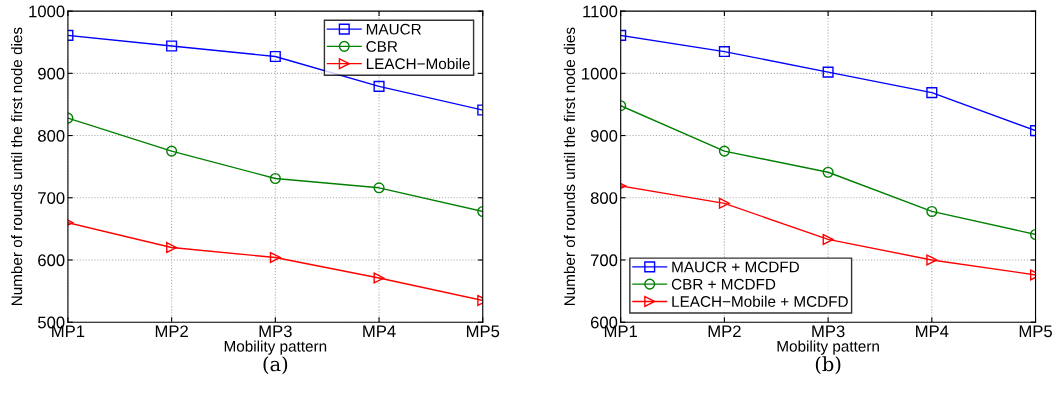 The height and width of the screenshot is (412, 1061). Describe the element at coordinates (600, 11) in the screenshot. I see `y-tick-label: 1100` at that location.